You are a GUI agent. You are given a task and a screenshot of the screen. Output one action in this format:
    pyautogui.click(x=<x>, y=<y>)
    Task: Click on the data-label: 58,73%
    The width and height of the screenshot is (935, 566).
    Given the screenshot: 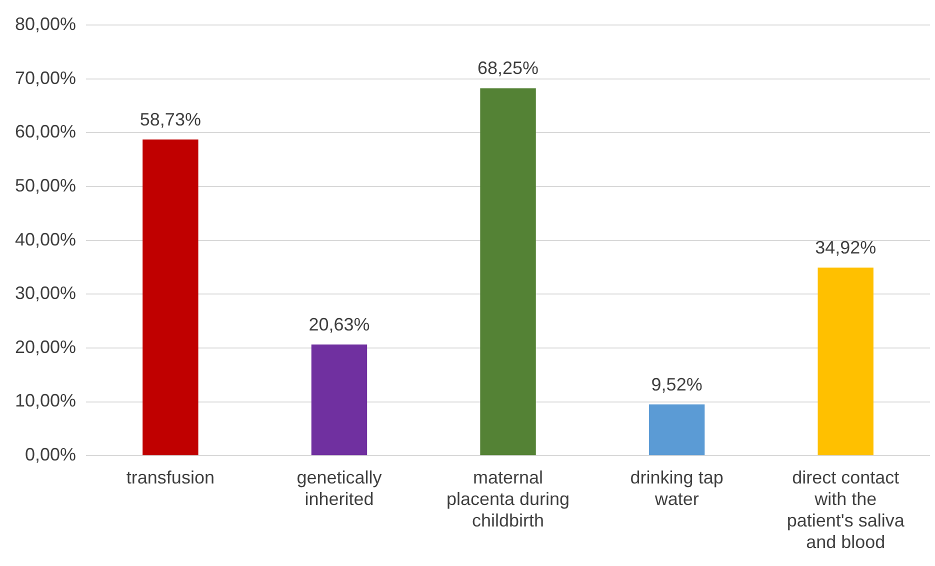 What is the action you would take?
    pyautogui.click(x=170, y=119)
    